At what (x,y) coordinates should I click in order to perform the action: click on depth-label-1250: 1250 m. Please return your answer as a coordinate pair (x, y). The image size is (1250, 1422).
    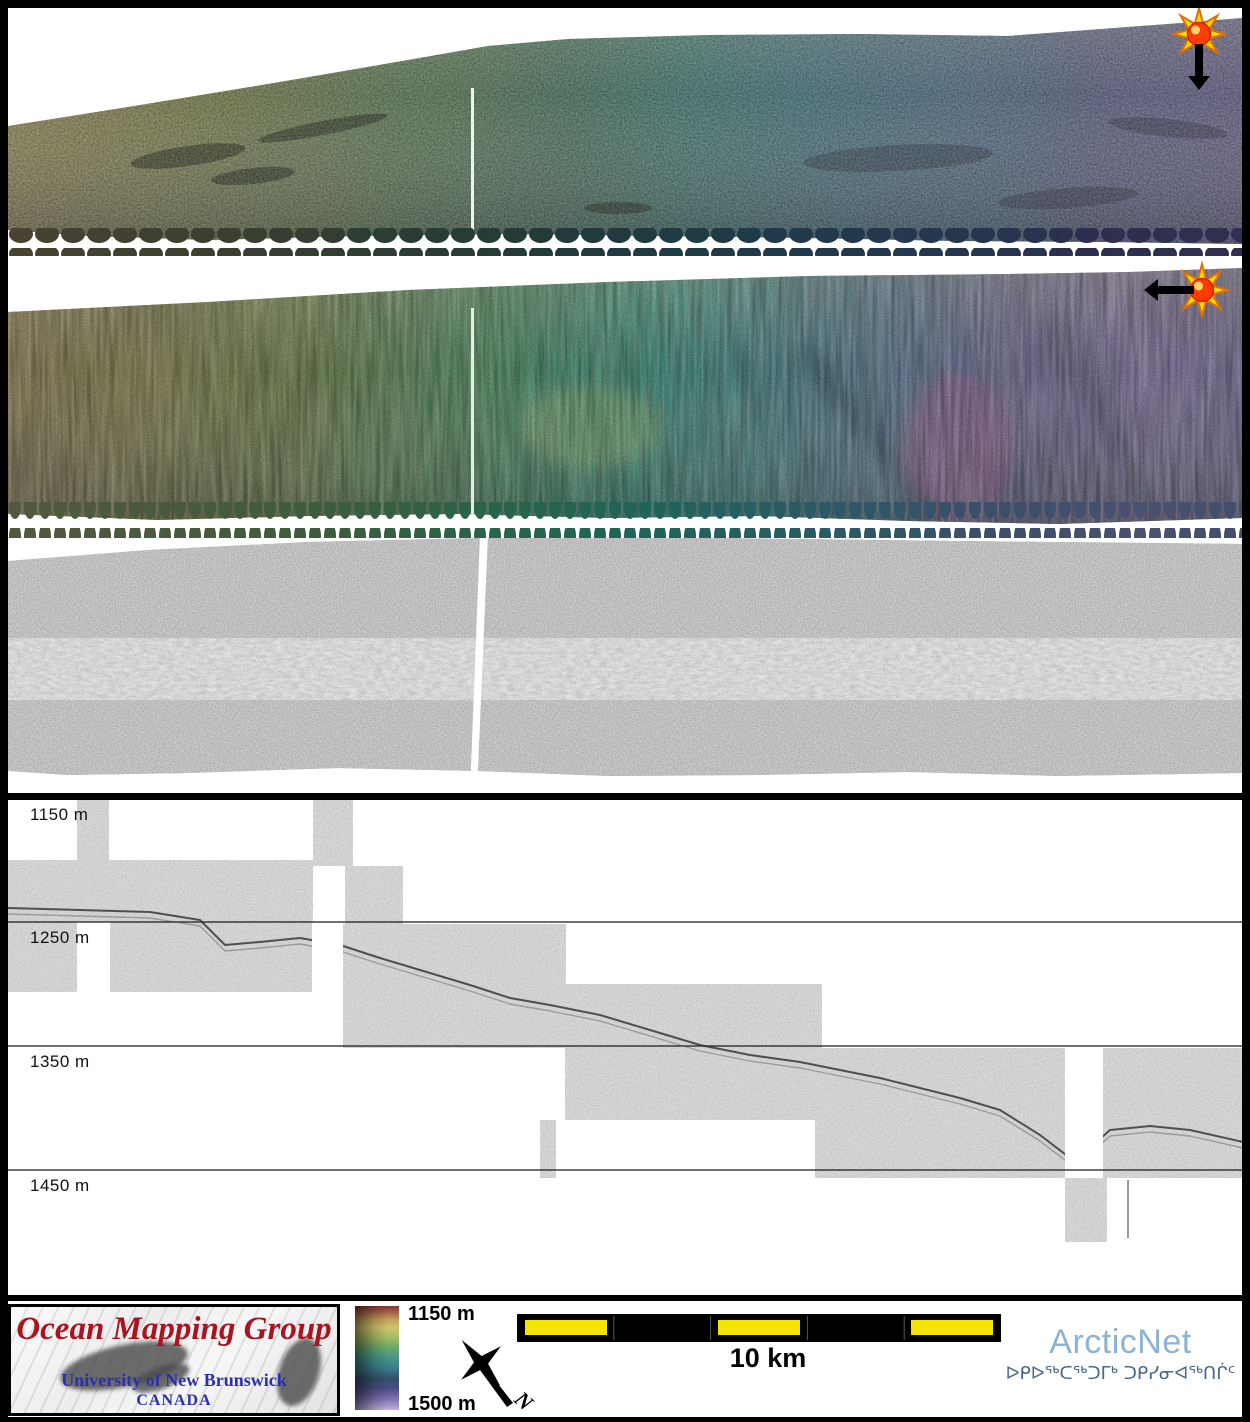
    Looking at the image, I should click on (60, 937).